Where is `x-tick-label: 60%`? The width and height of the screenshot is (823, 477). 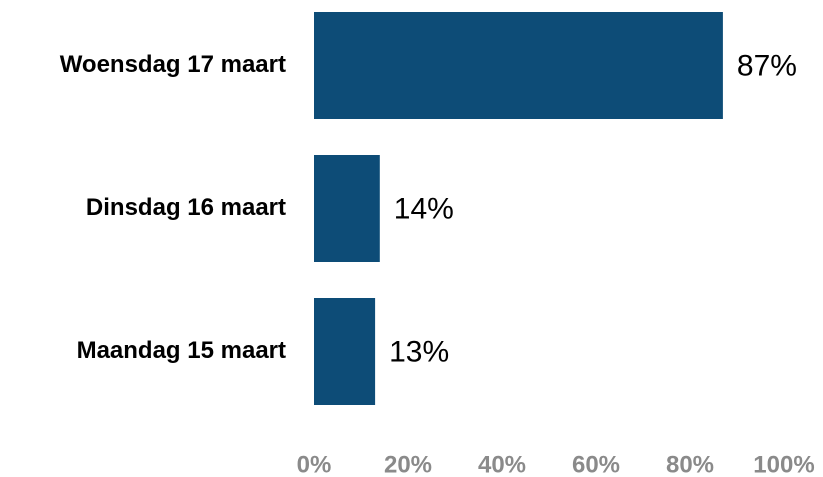 x-tick-label: 60% is located at coordinates (596, 464).